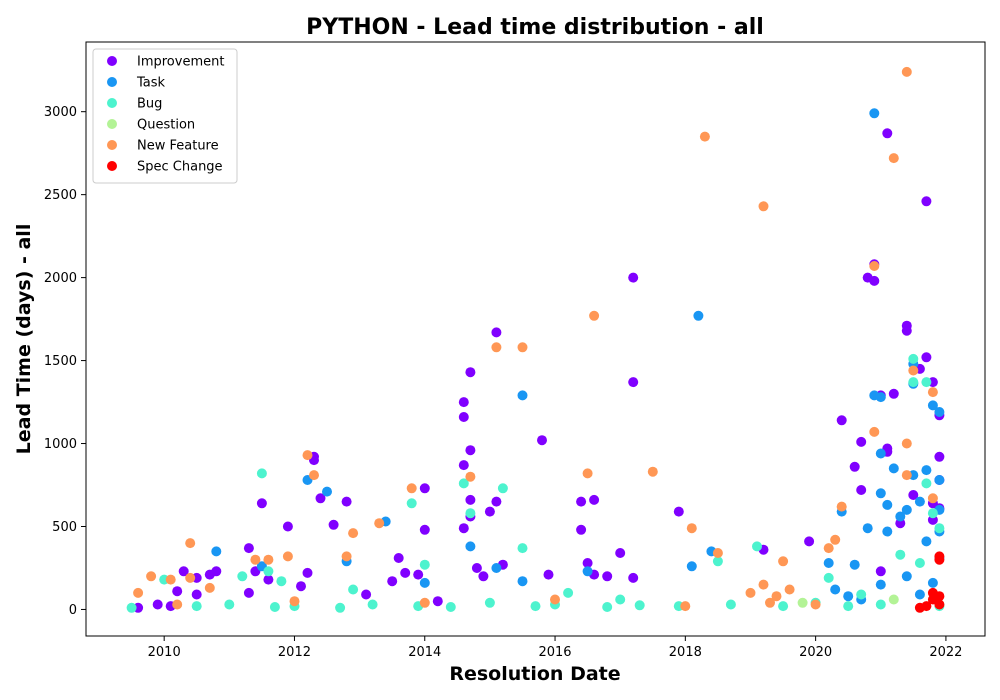 This screenshot has height=700, width=1000. What do you see at coordinates (424, 652) in the screenshot?
I see `x-tick-label: 2014` at bounding box center [424, 652].